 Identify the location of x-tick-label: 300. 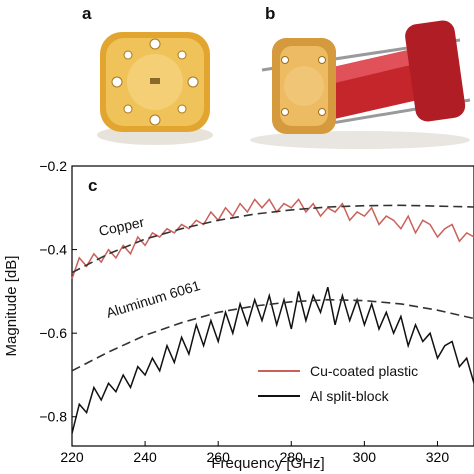
(365, 457).